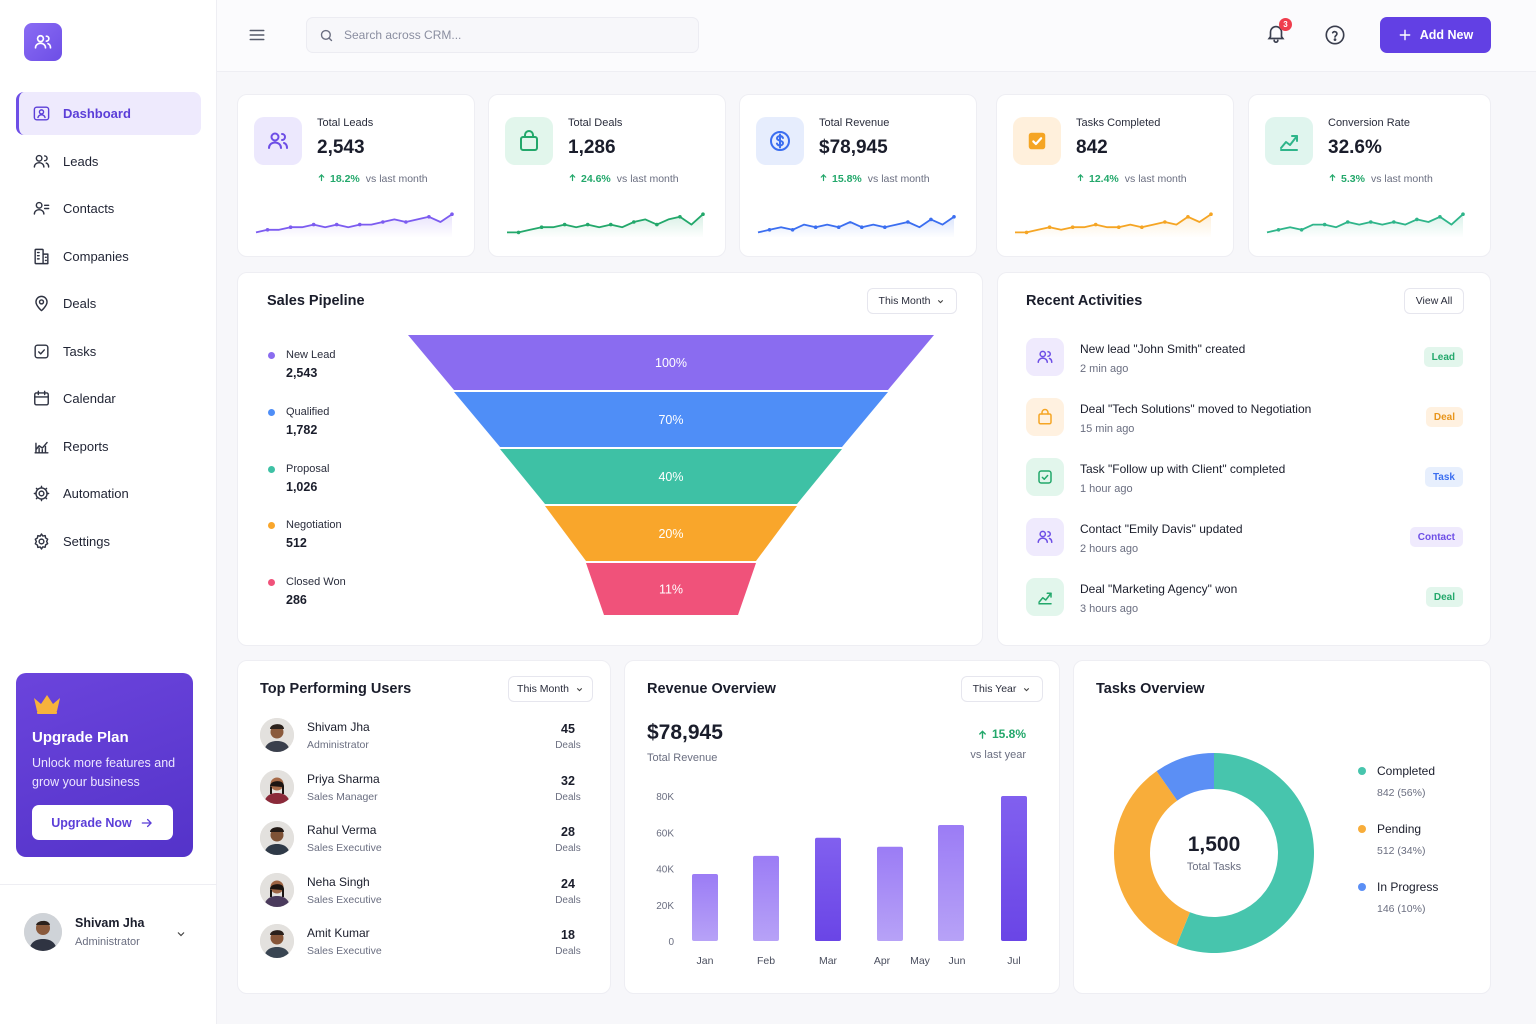 This screenshot has height=1024, width=1536. I want to click on sidebar-item-dashboard: Dashboard, so click(108, 113).